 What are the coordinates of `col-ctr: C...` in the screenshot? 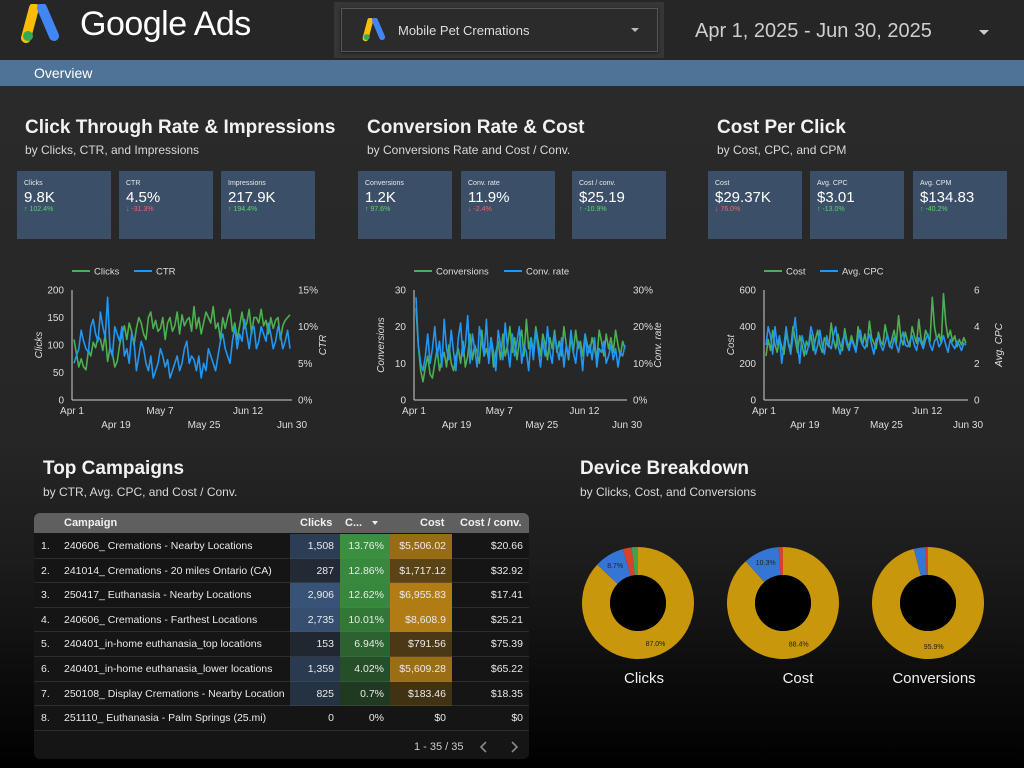 It's located at (354, 523).